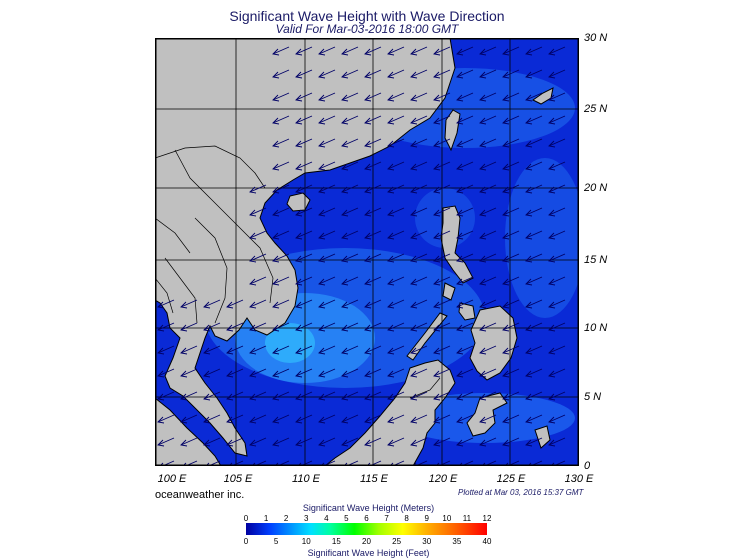  Describe the element at coordinates (467, 518) in the screenshot. I see `legend-tick-meters: 11` at that location.